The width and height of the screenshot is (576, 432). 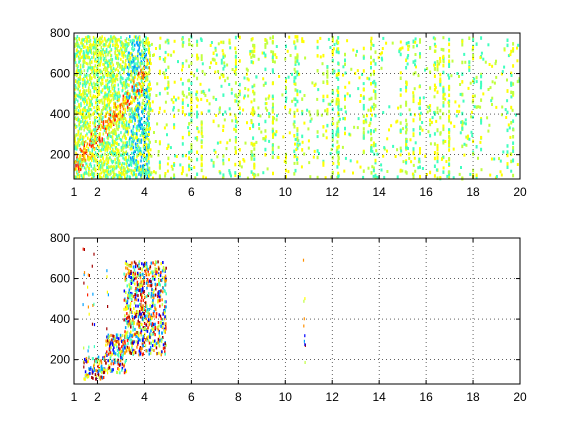 What do you see at coordinates (98, 128) in the screenshot?
I see `heatmap-cell-0-1964` at bounding box center [98, 128].